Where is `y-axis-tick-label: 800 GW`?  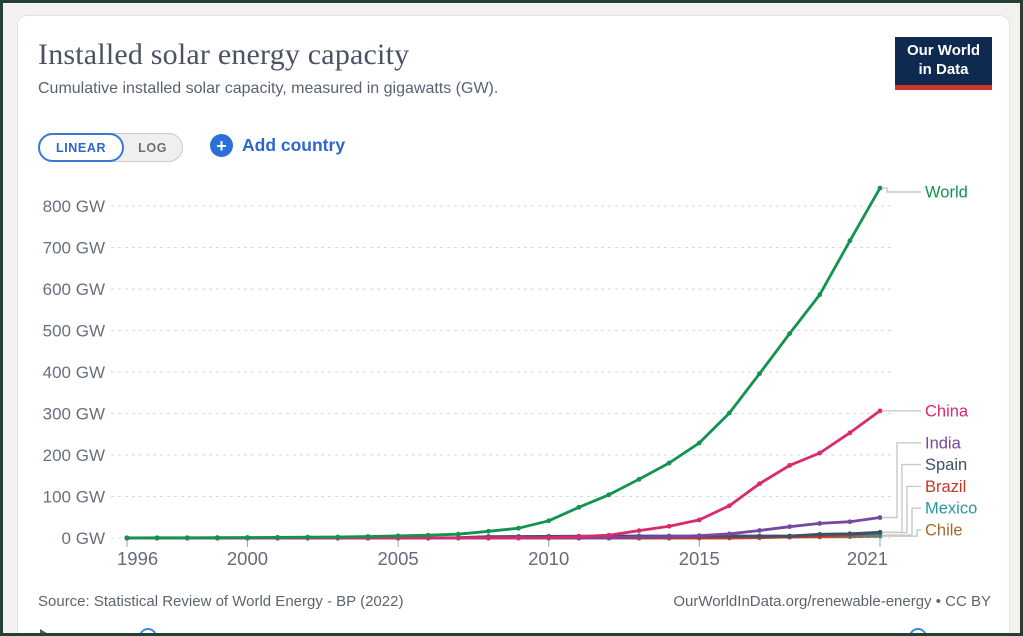
y-axis-tick-label: 800 GW is located at coordinates (74, 206).